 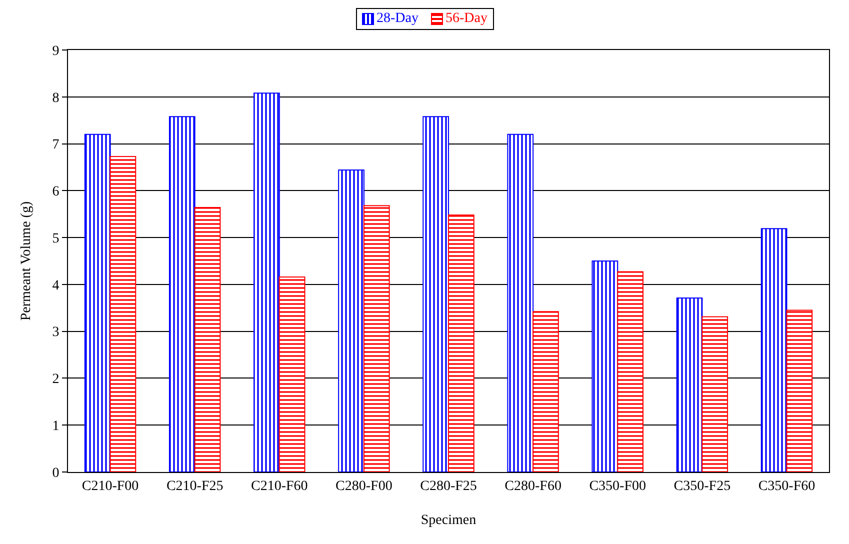 What do you see at coordinates (397, 19) in the screenshot?
I see `text: 28-Day` at bounding box center [397, 19].